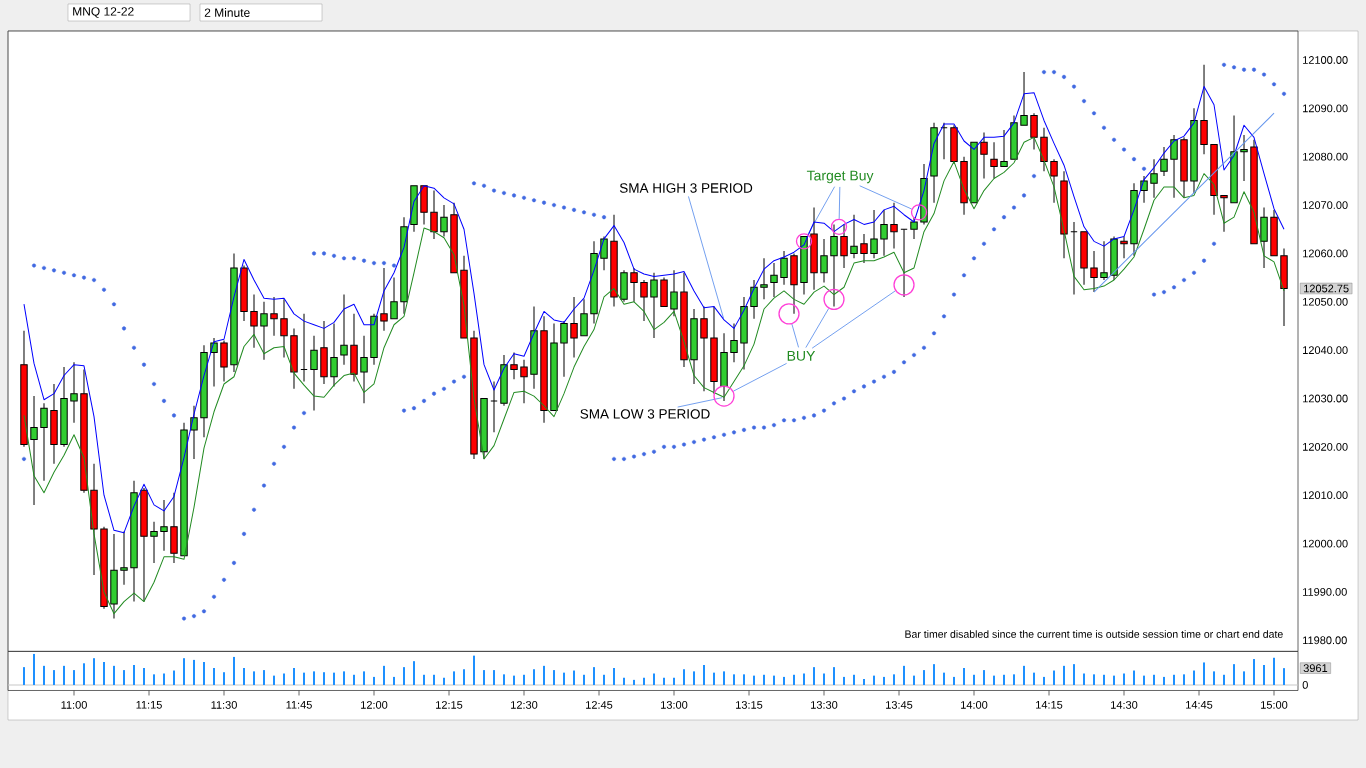 Image resolution: width=1366 pixels, height=768 pixels. Describe the element at coordinates (374, 705) in the screenshot. I see `x-tick-label: 12:00` at that location.